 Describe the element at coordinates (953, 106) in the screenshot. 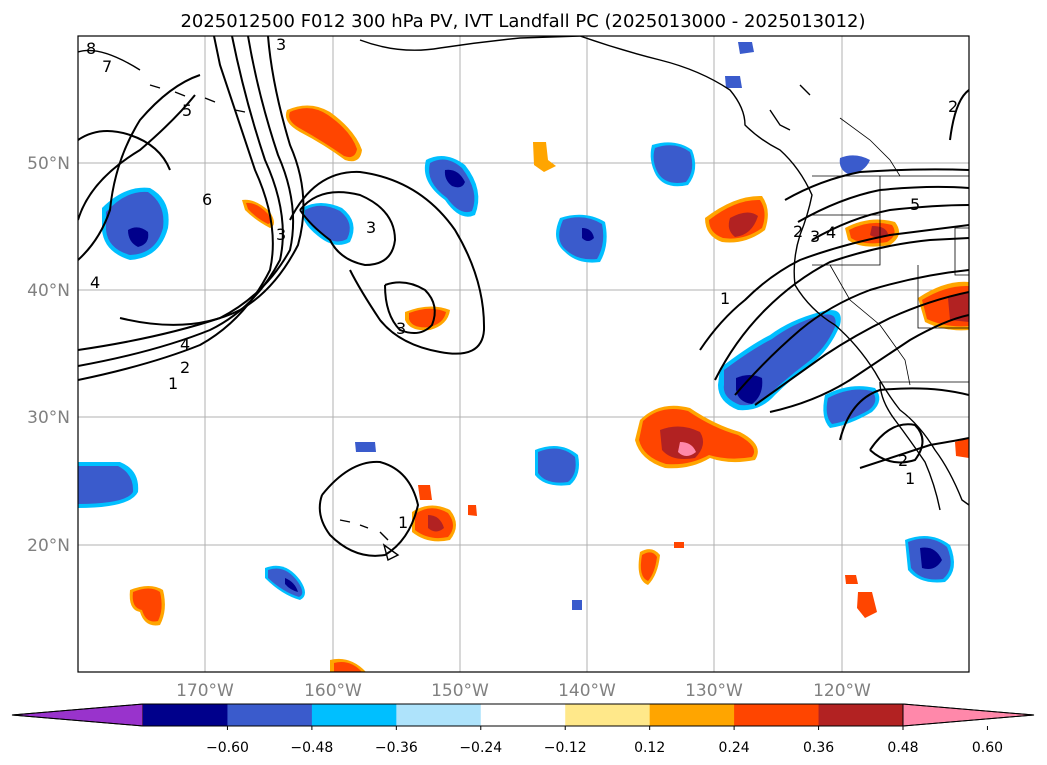

I see `contour-label-2-ne: 2` at that location.